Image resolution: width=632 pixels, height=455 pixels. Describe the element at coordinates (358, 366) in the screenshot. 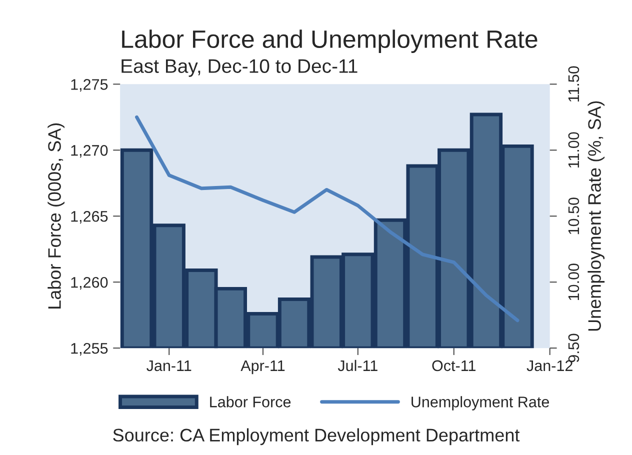

I see `x-tick-label: Jul-11` at that location.